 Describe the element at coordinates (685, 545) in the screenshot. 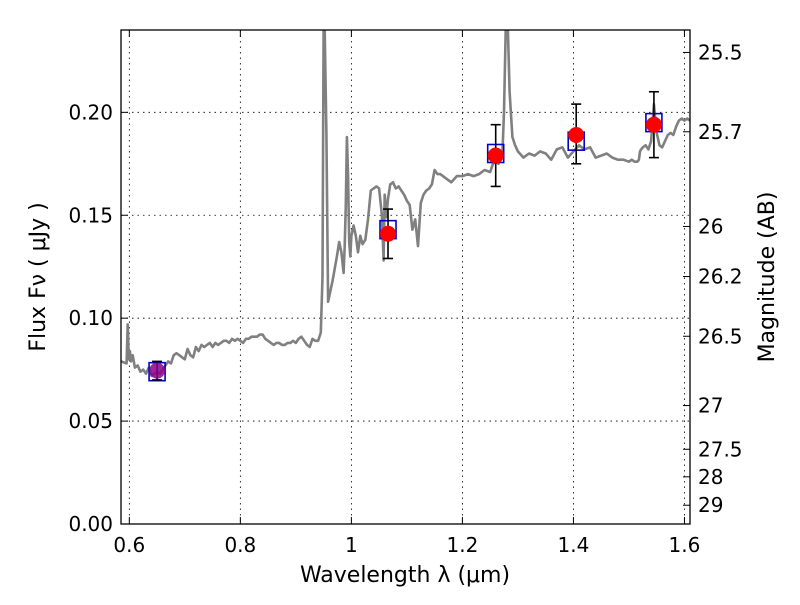

I see `x-tick-label: 1.6` at that location.